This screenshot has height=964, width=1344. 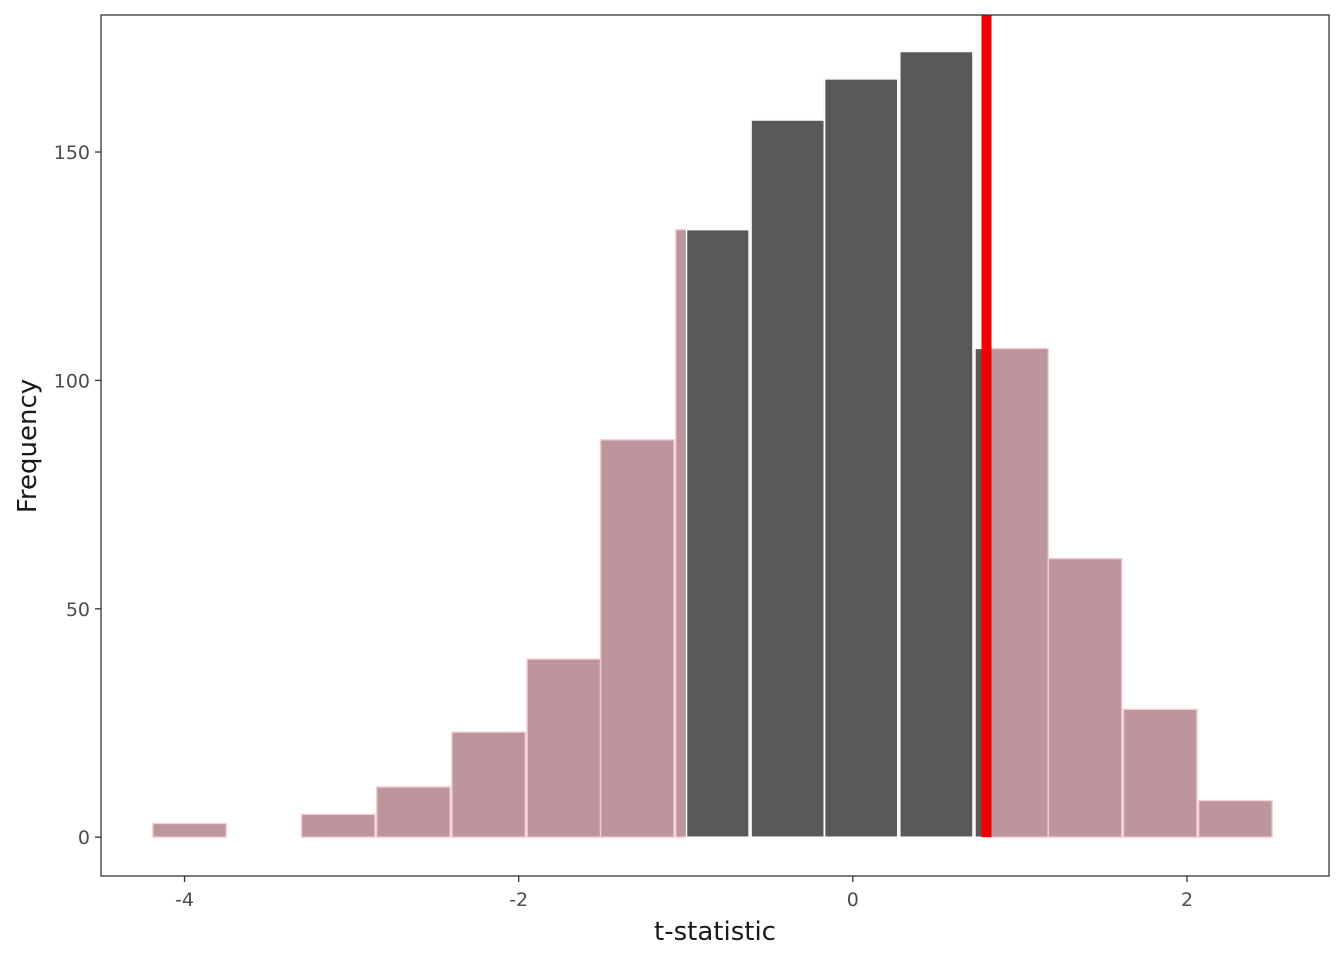 I want to click on y-axis: 0 50 100 150, so click(x=77, y=495).